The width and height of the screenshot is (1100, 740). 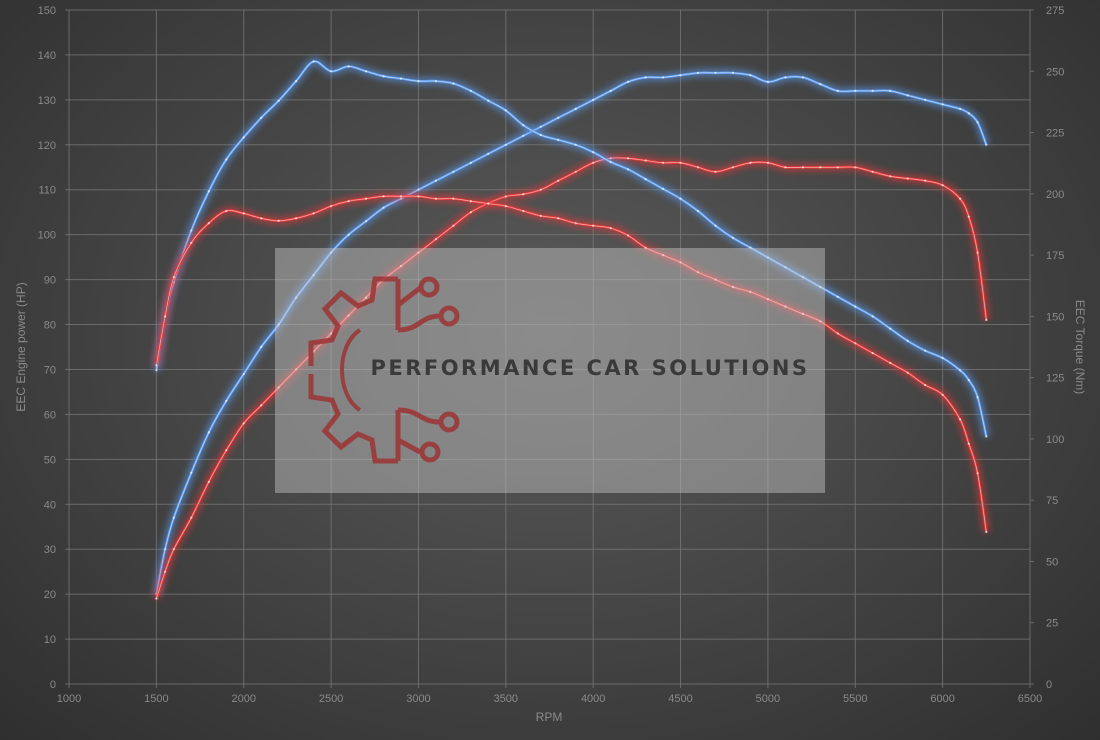 What do you see at coordinates (768, 699) in the screenshot?
I see `x-tick-label: 5000` at bounding box center [768, 699].